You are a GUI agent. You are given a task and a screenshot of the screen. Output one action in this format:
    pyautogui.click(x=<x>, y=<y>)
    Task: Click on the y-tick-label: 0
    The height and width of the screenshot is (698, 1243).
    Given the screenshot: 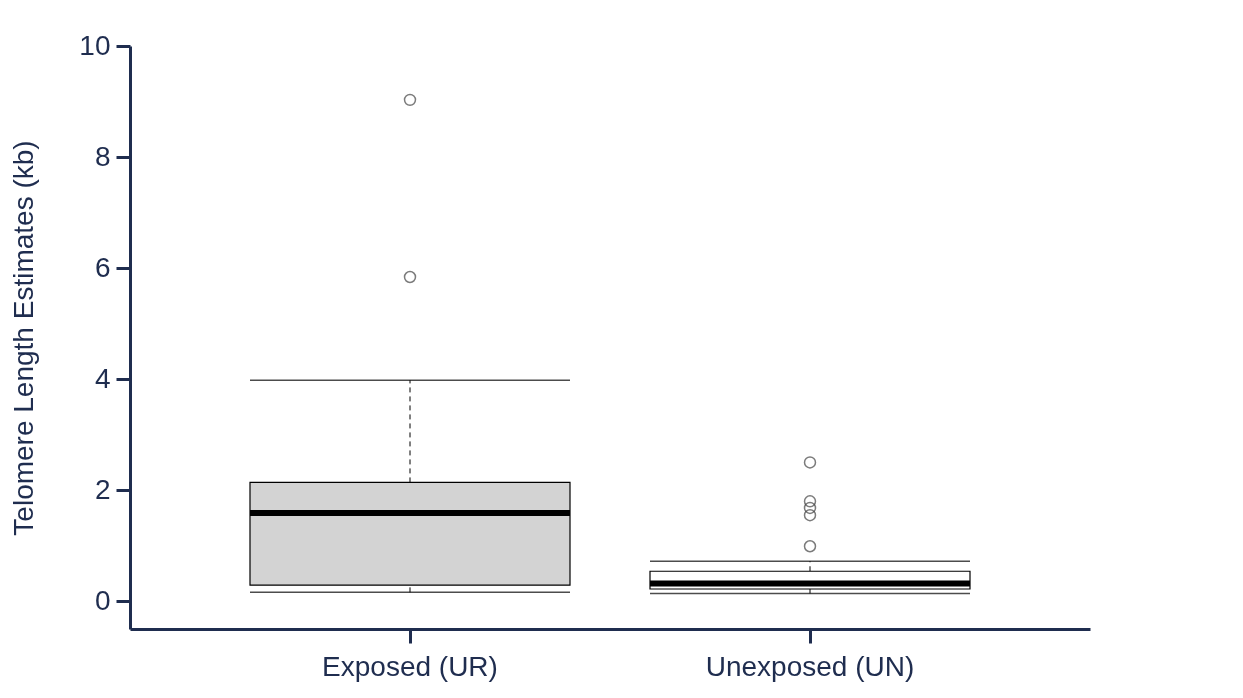 What is the action you would take?
    pyautogui.click(x=102, y=600)
    